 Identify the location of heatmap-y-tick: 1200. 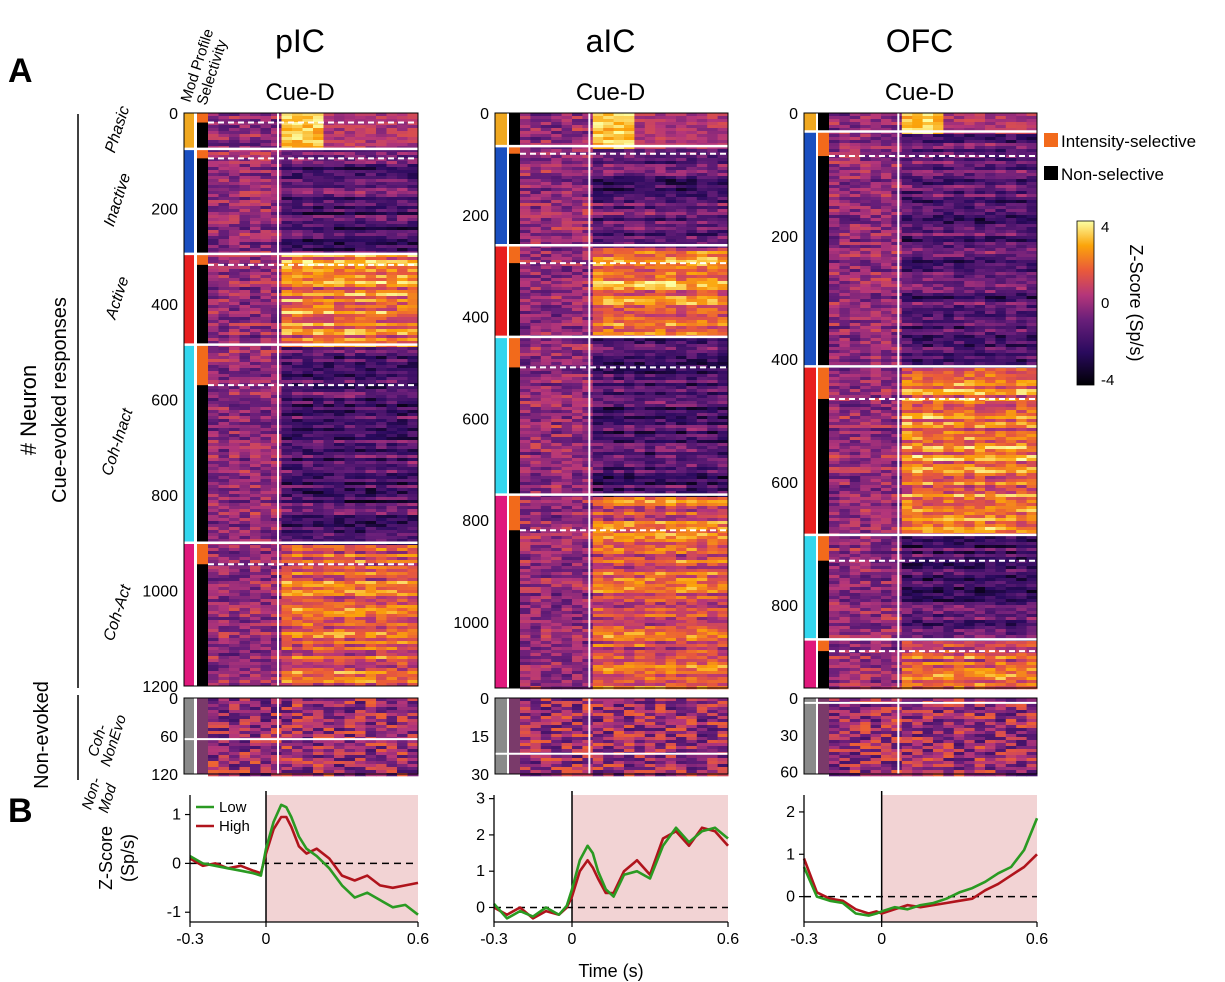
(160, 687).